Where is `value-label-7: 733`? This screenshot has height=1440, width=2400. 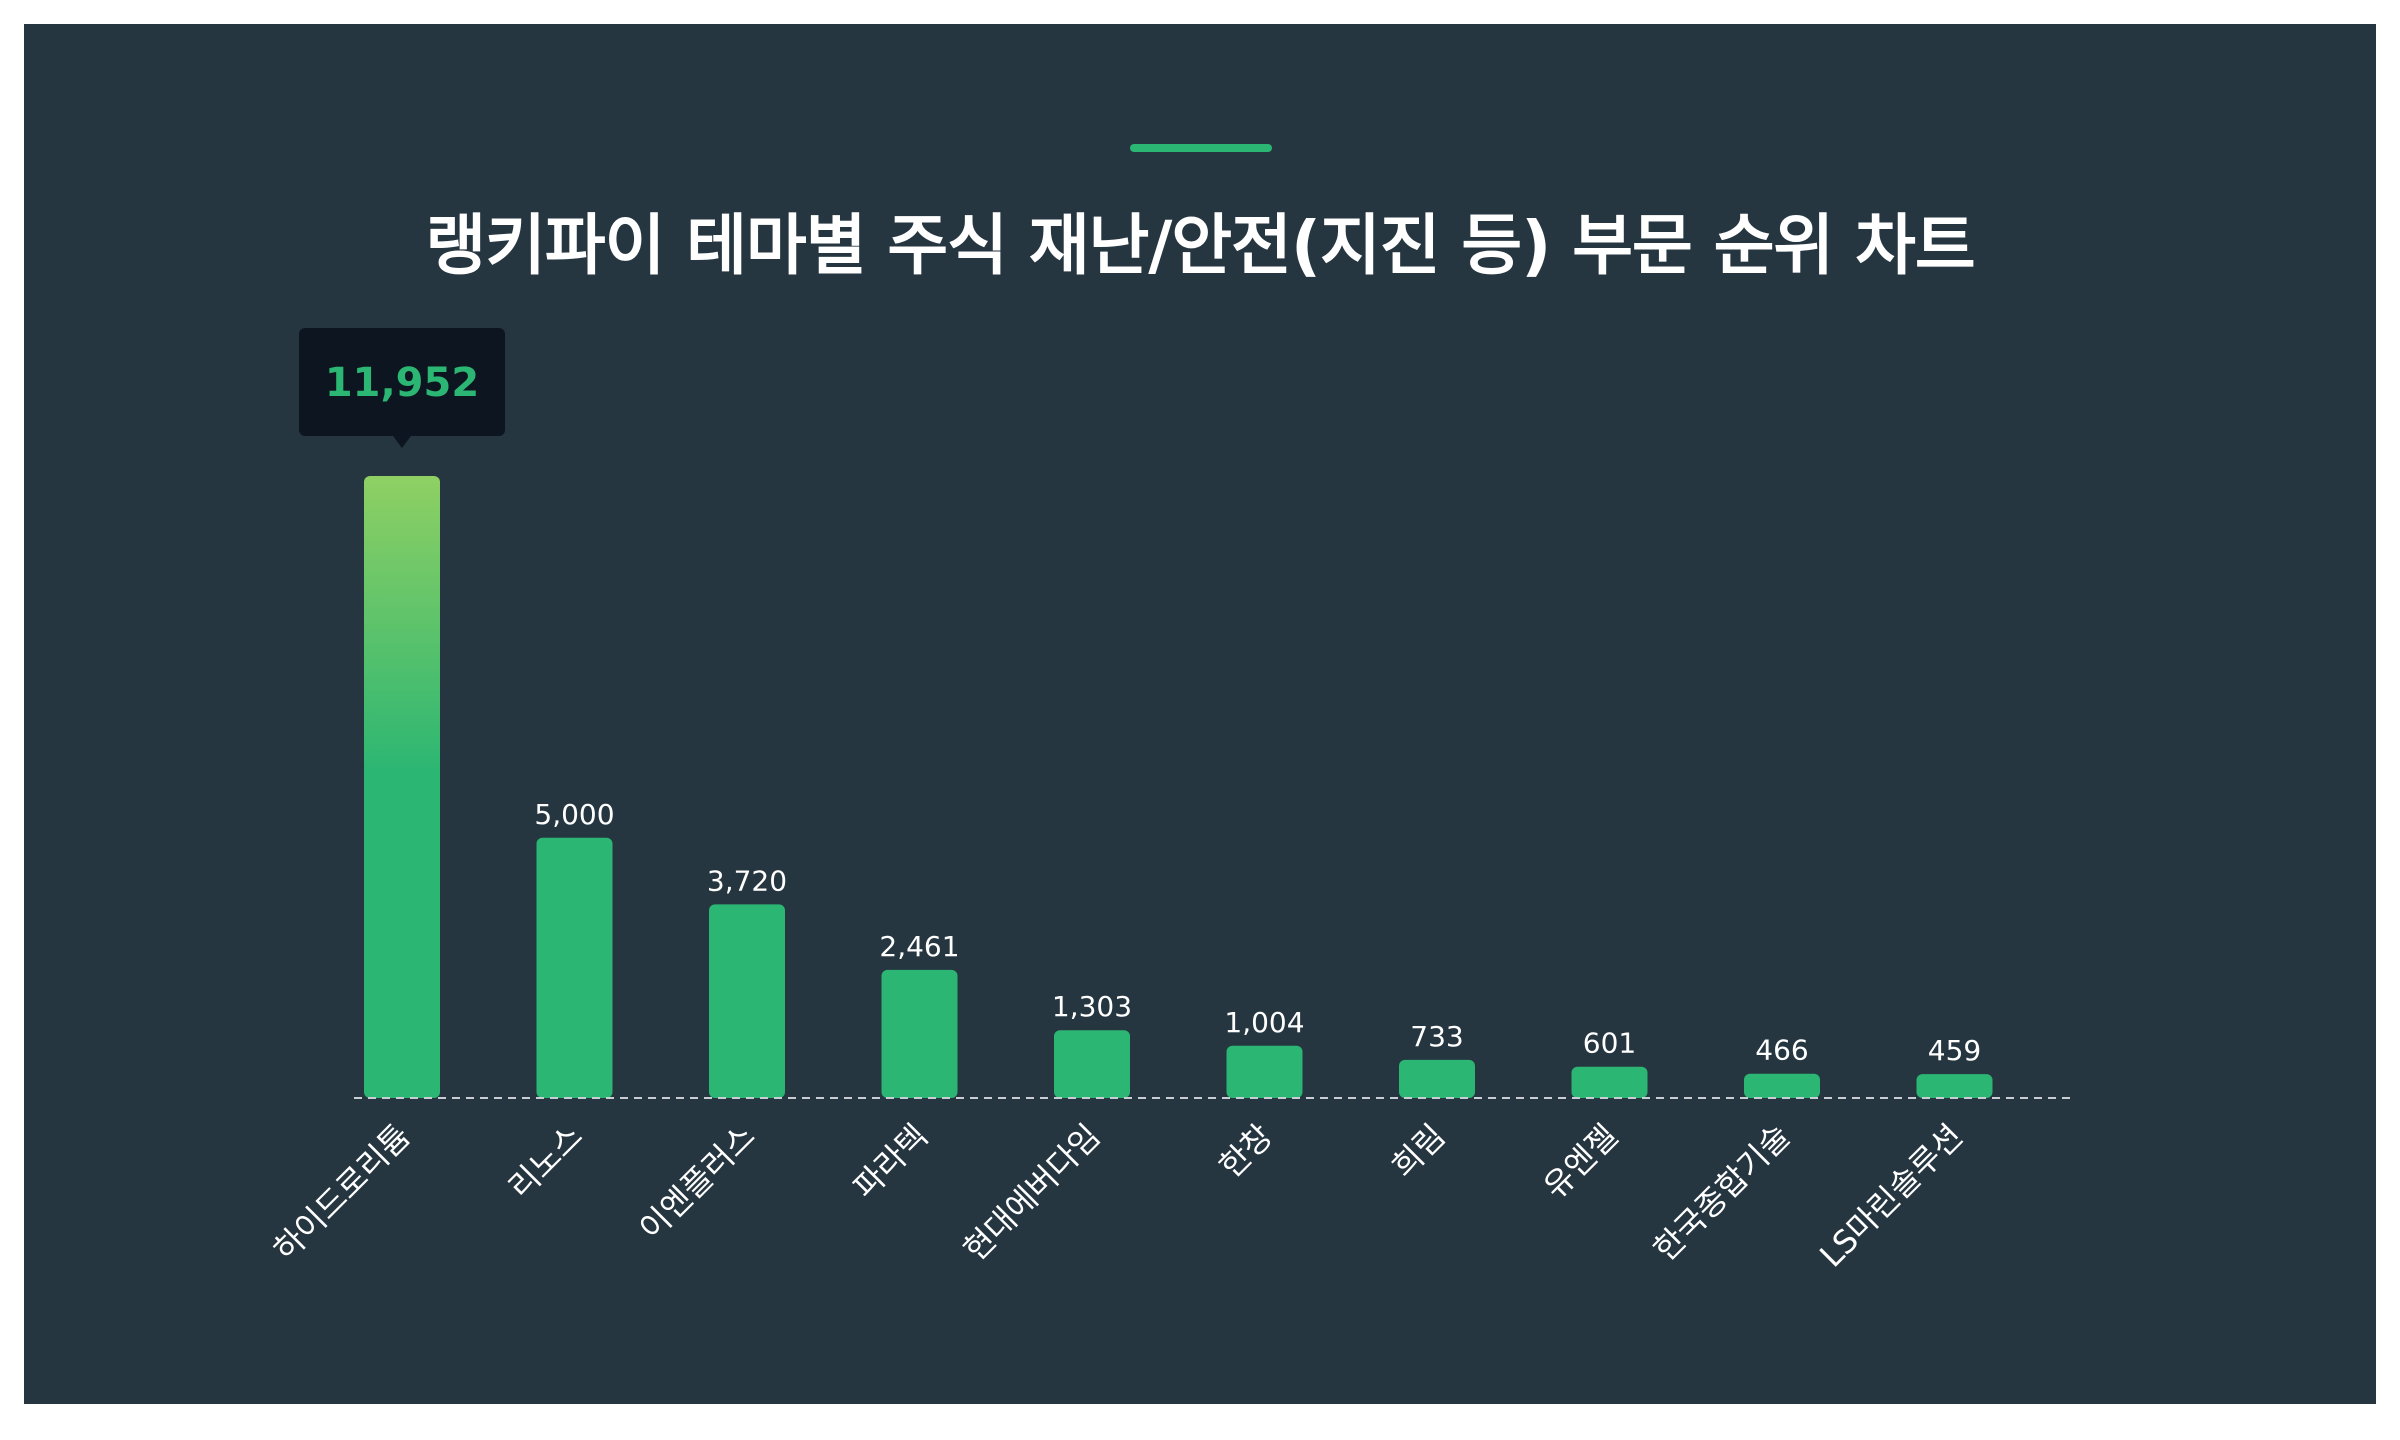
value-label-7: 733 is located at coordinates (1436, 1036).